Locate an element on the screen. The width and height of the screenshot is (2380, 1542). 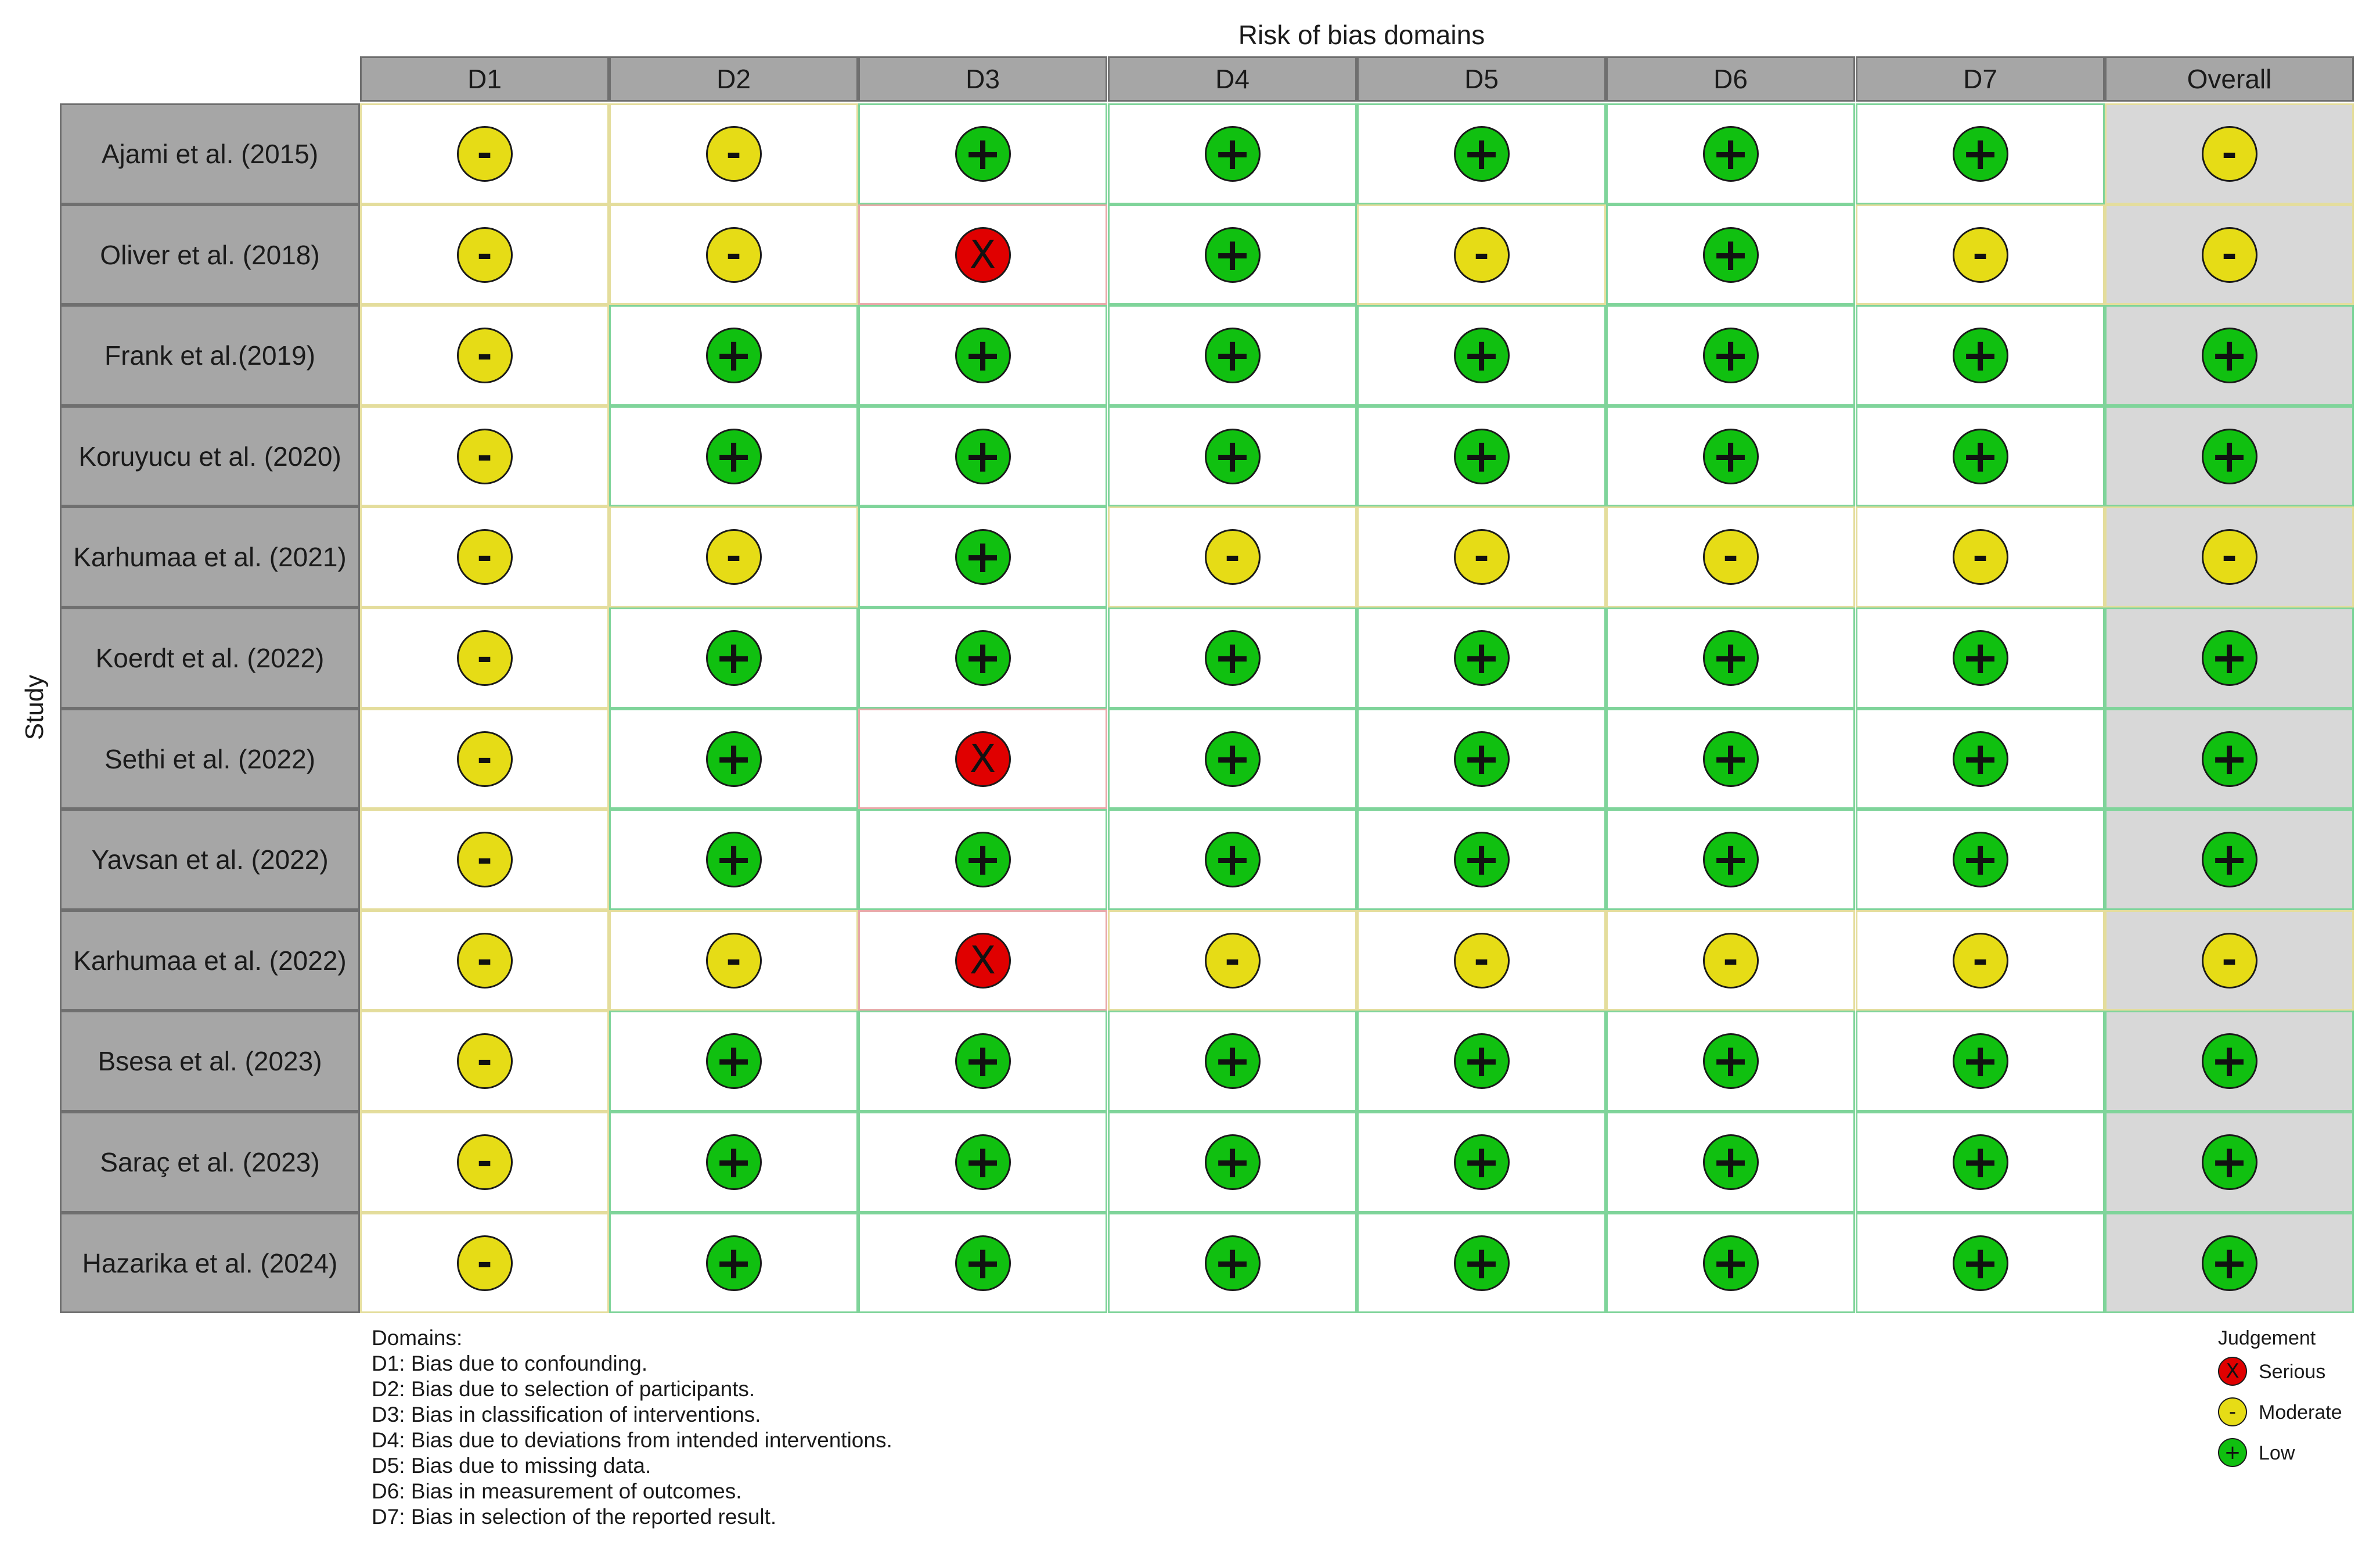
domains-heading: Domains: is located at coordinates (418, 1338).